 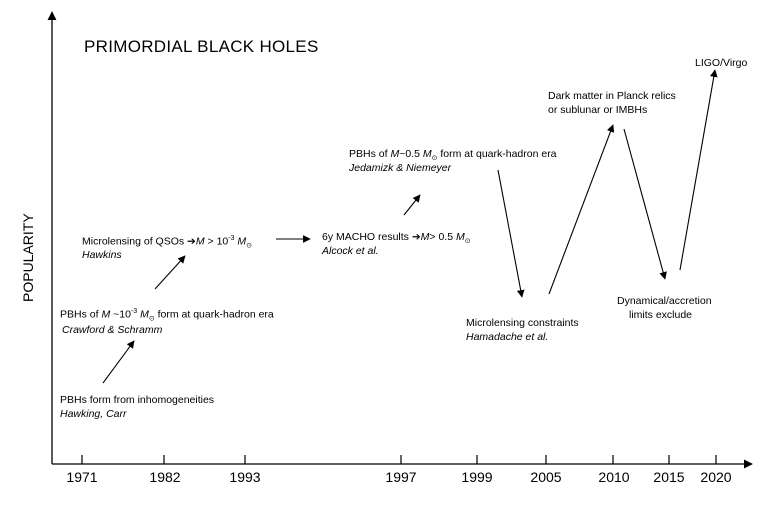 I want to click on event-dark-matter-line1: Dark matter in Planck relics, so click(x=612, y=96).